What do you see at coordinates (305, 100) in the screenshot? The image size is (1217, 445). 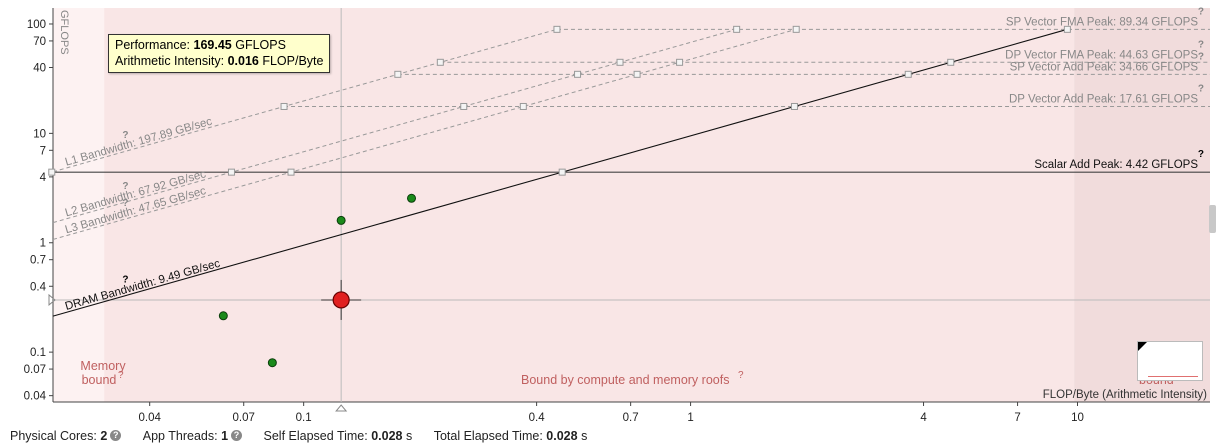 I see `memory-roof-line` at bounding box center [305, 100].